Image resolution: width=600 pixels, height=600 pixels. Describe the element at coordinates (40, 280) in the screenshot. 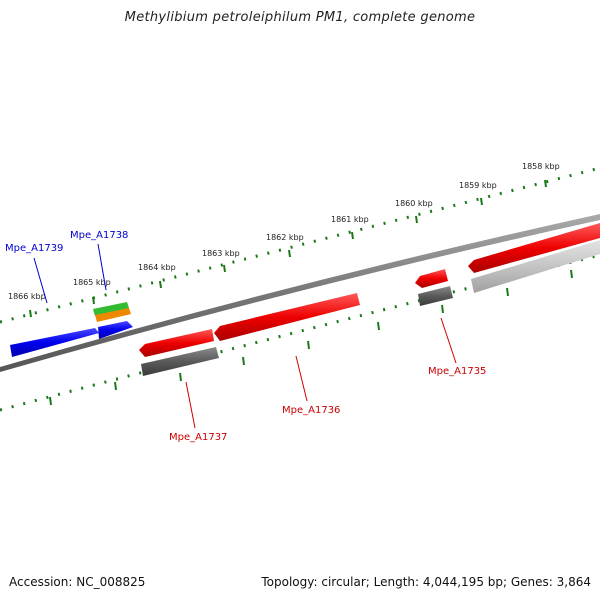

I see `callout-Mpe_A1739` at that location.